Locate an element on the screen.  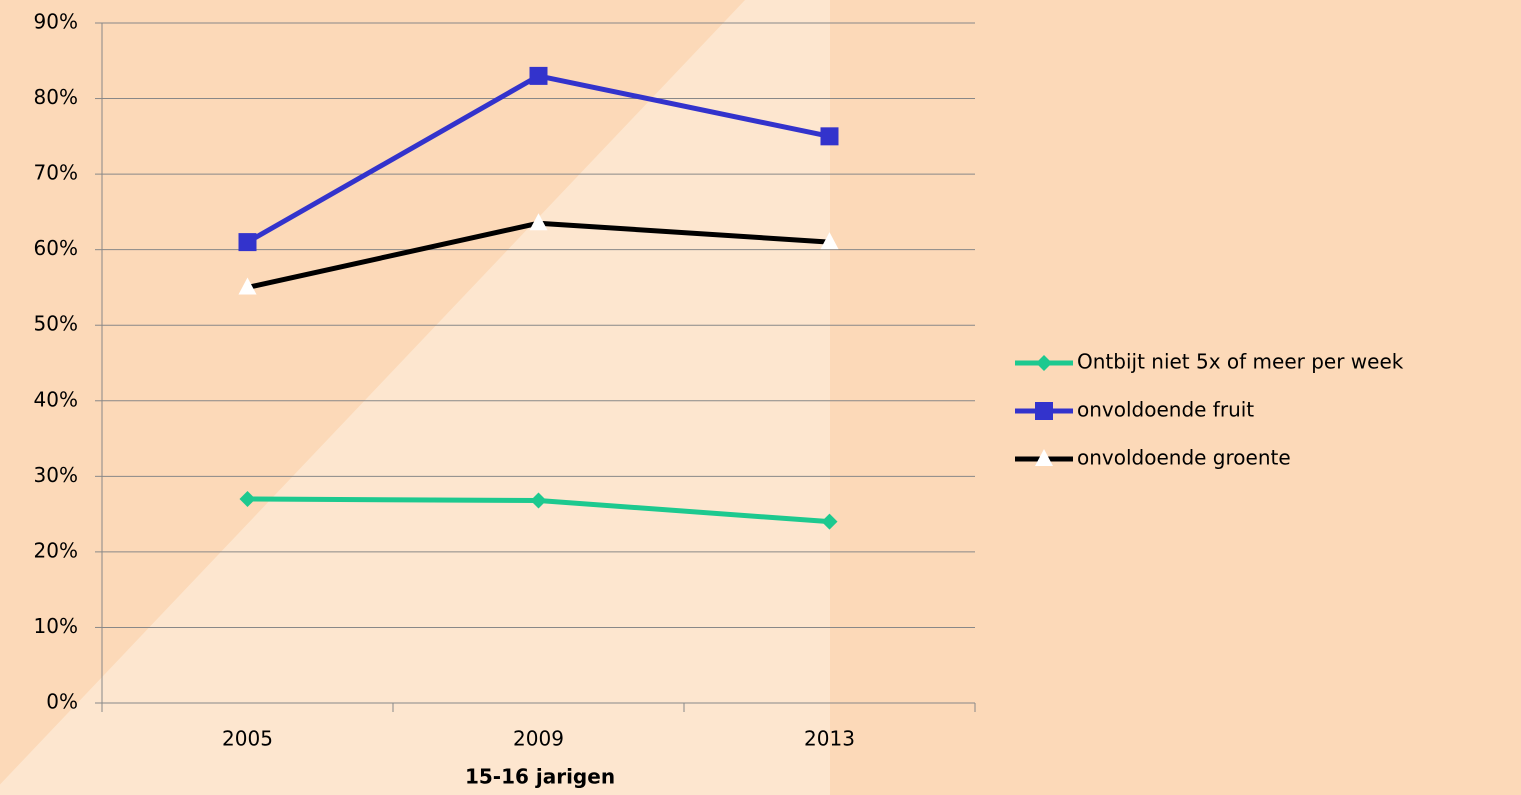
y-tick-label: 80% is located at coordinates (56, 97).